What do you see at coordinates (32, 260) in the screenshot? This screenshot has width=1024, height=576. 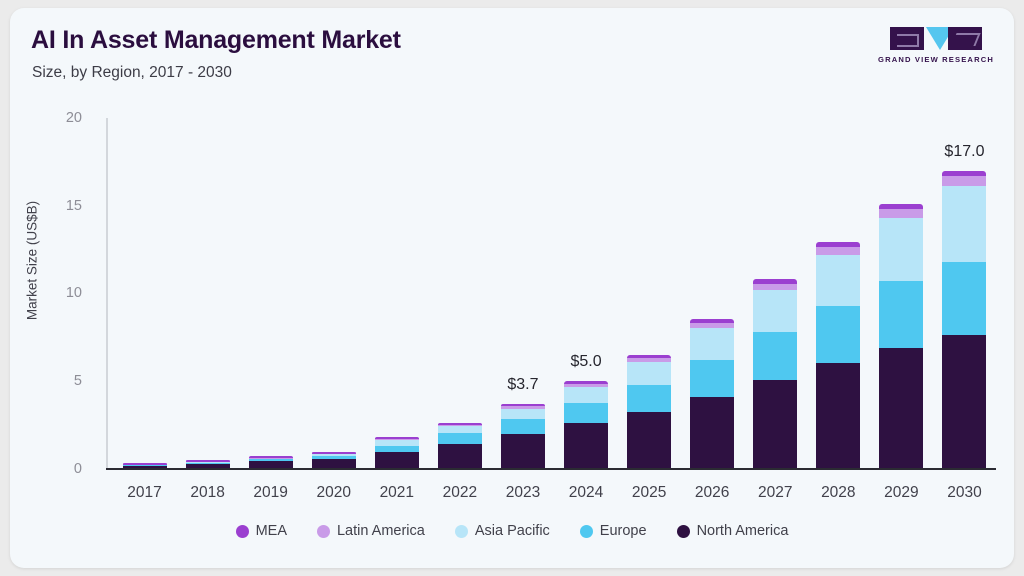 I see `y-axis-label: Market Size (US$B)` at bounding box center [32, 260].